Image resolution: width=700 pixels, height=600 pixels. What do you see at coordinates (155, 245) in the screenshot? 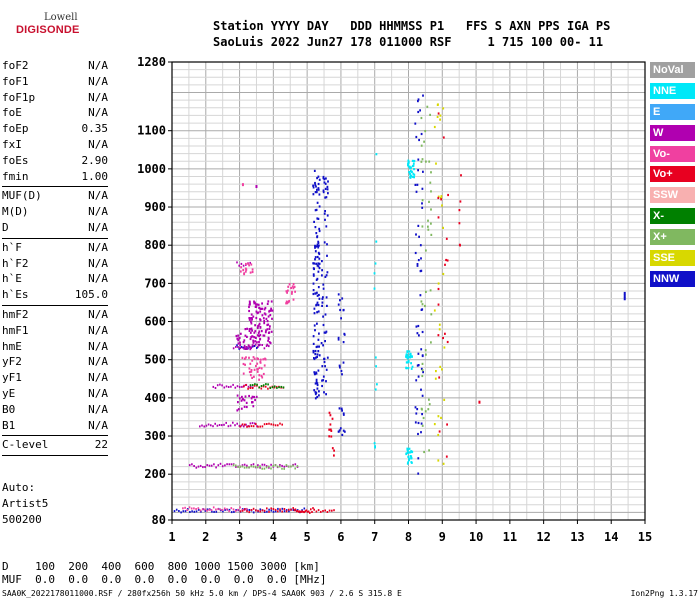
I see `y-tick-label: 800` at bounding box center [155, 245].